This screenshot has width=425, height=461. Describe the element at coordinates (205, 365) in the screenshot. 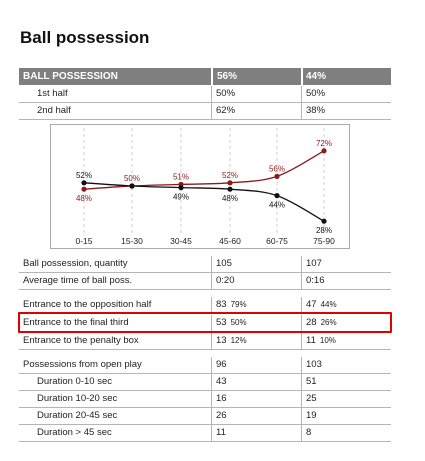

I see `table-row: Possessions from open play 96 103` at that location.